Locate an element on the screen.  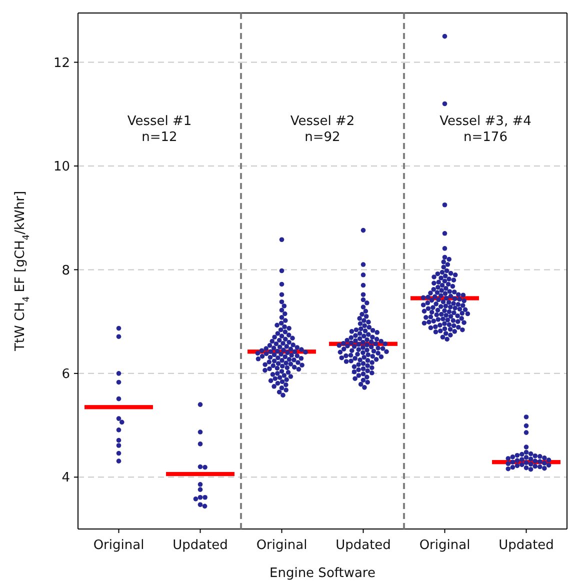
y-tick-label: 10 is located at coordinates (61, 167).